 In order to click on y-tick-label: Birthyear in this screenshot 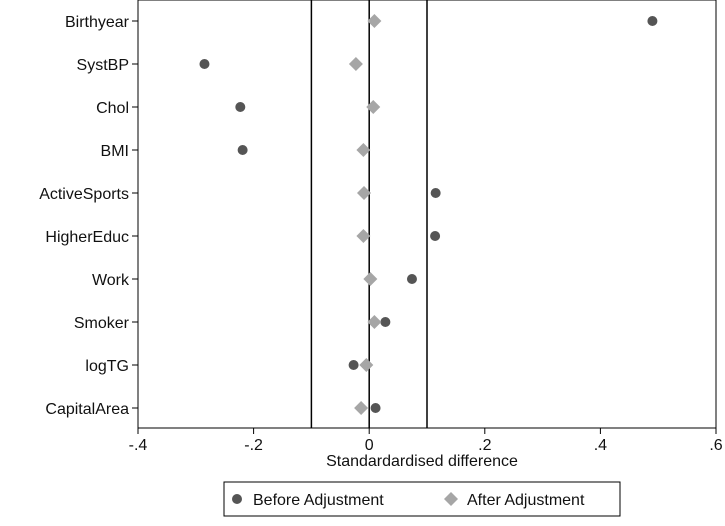, I will do `click(97, 22)`.